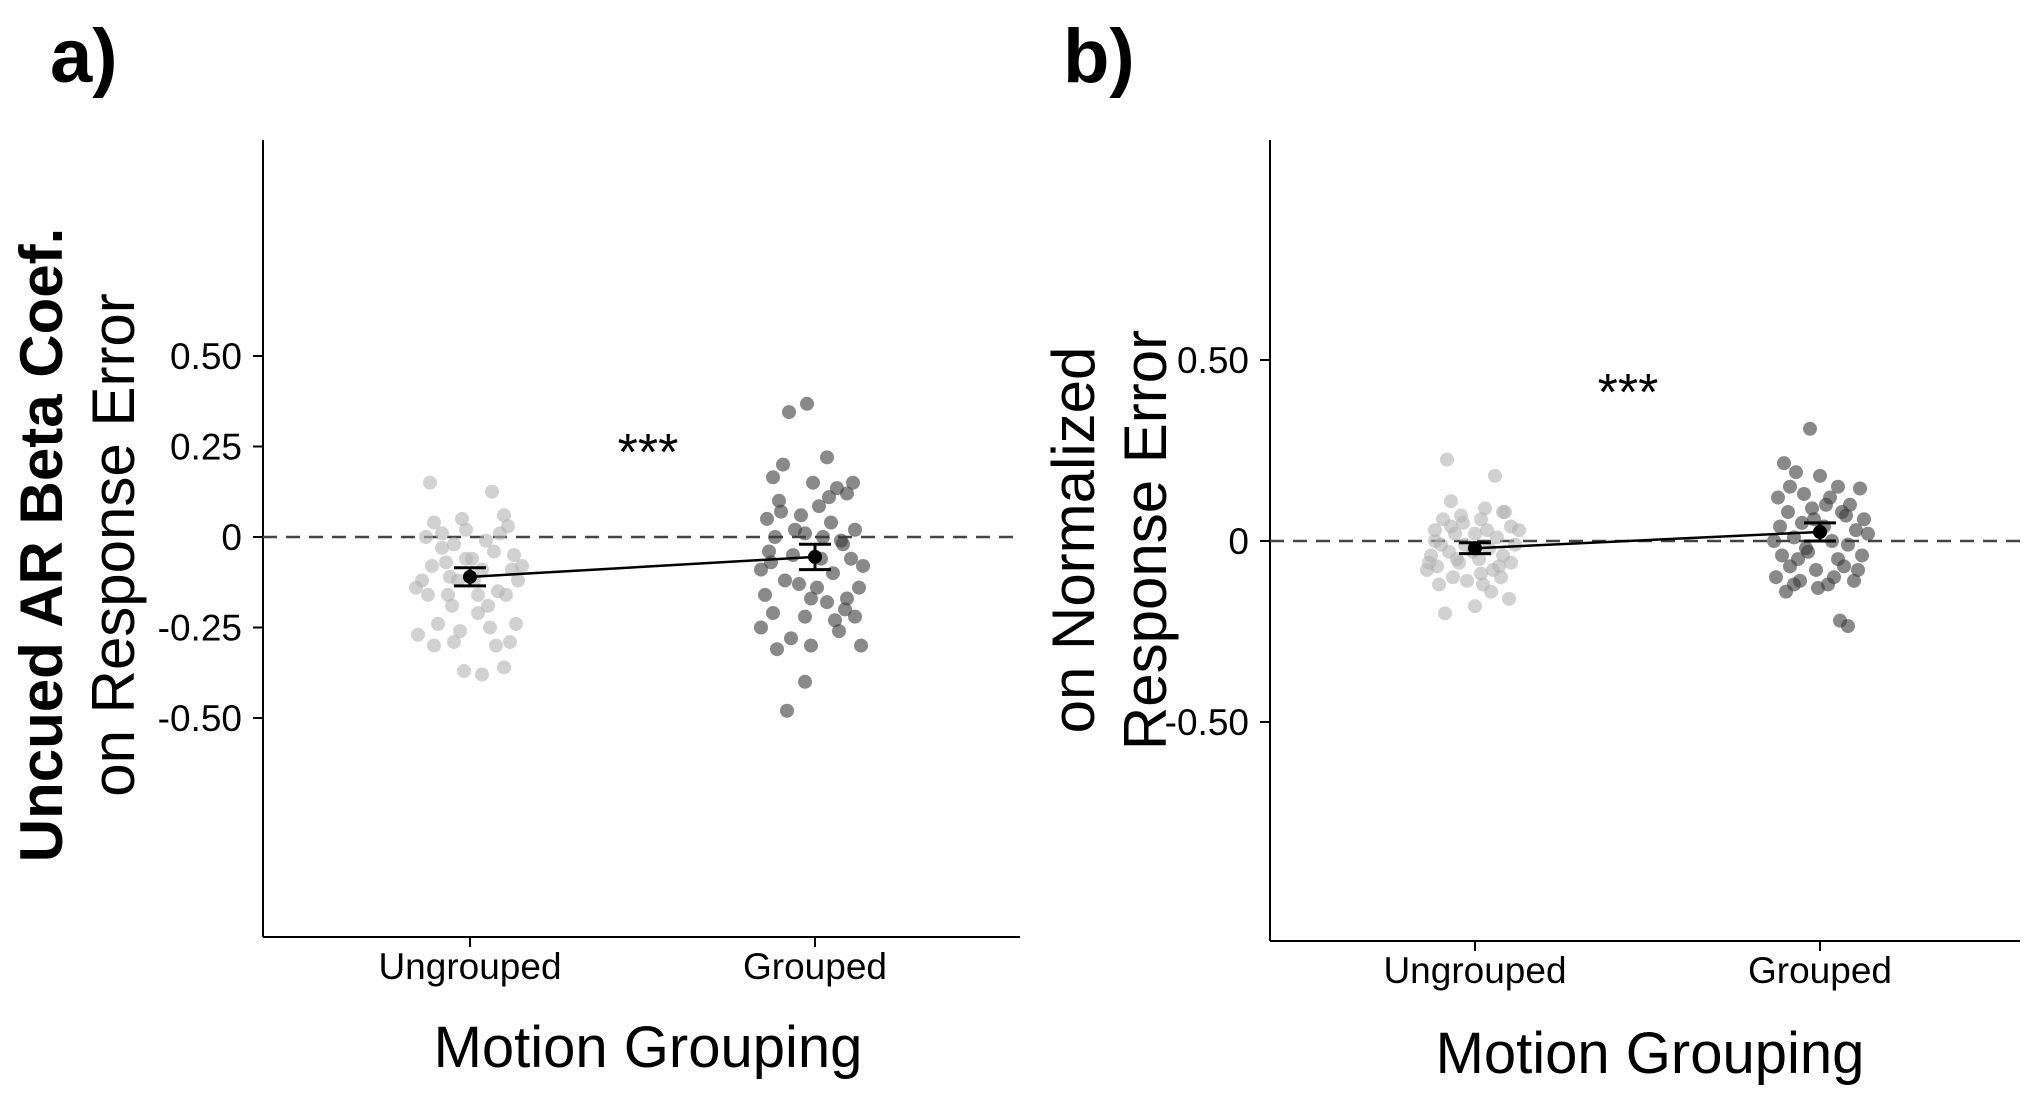 This screenshot has height=1120, width=2028. I want to click on panel-b-mean-point, so click(1475, 548).